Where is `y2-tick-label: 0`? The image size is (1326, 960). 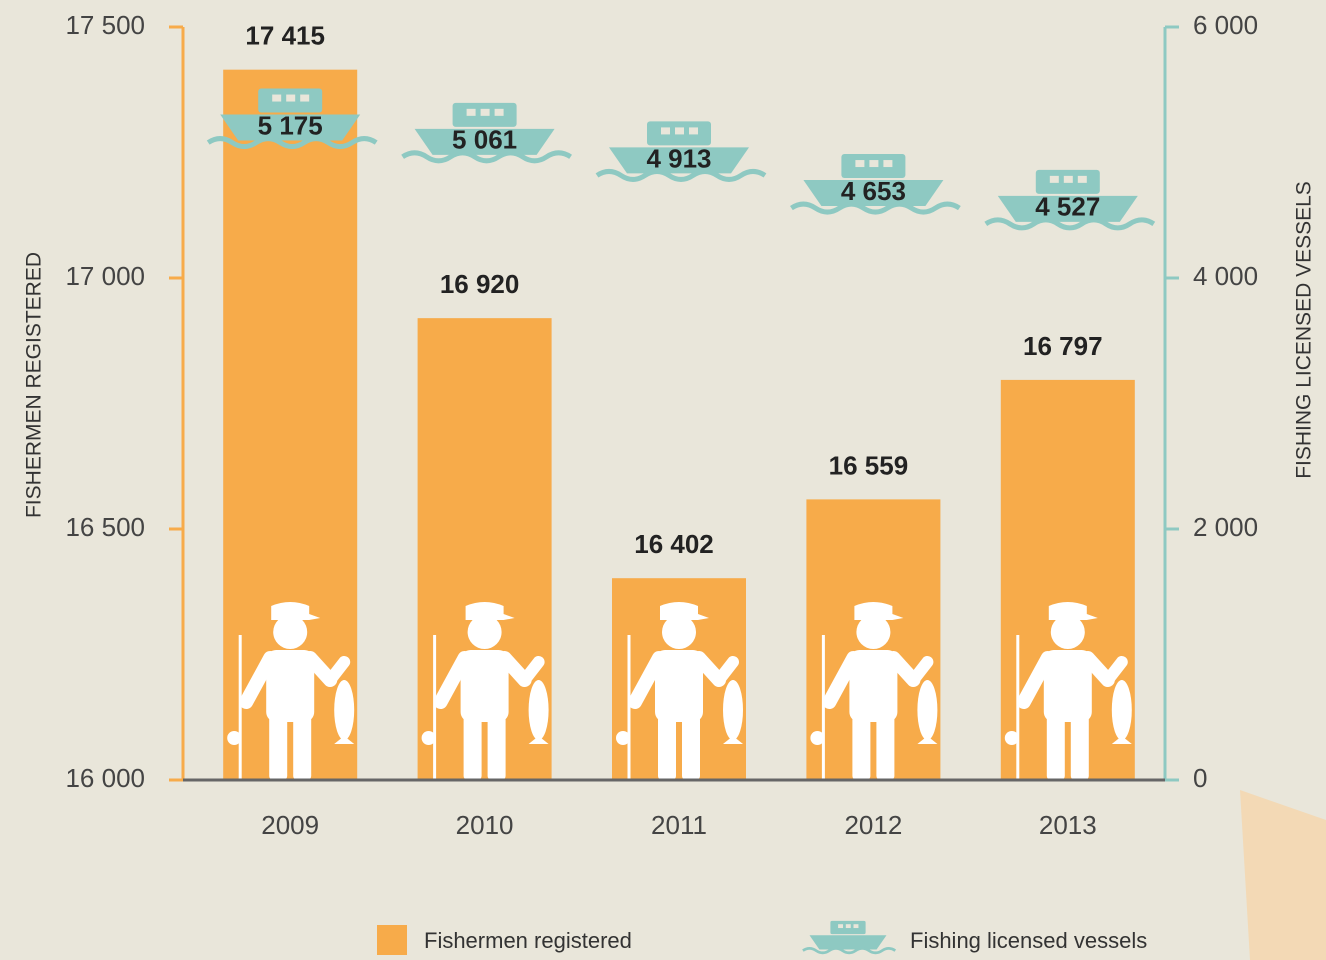 y2-tick-label: 0 is located at coordinates (1200, 778).